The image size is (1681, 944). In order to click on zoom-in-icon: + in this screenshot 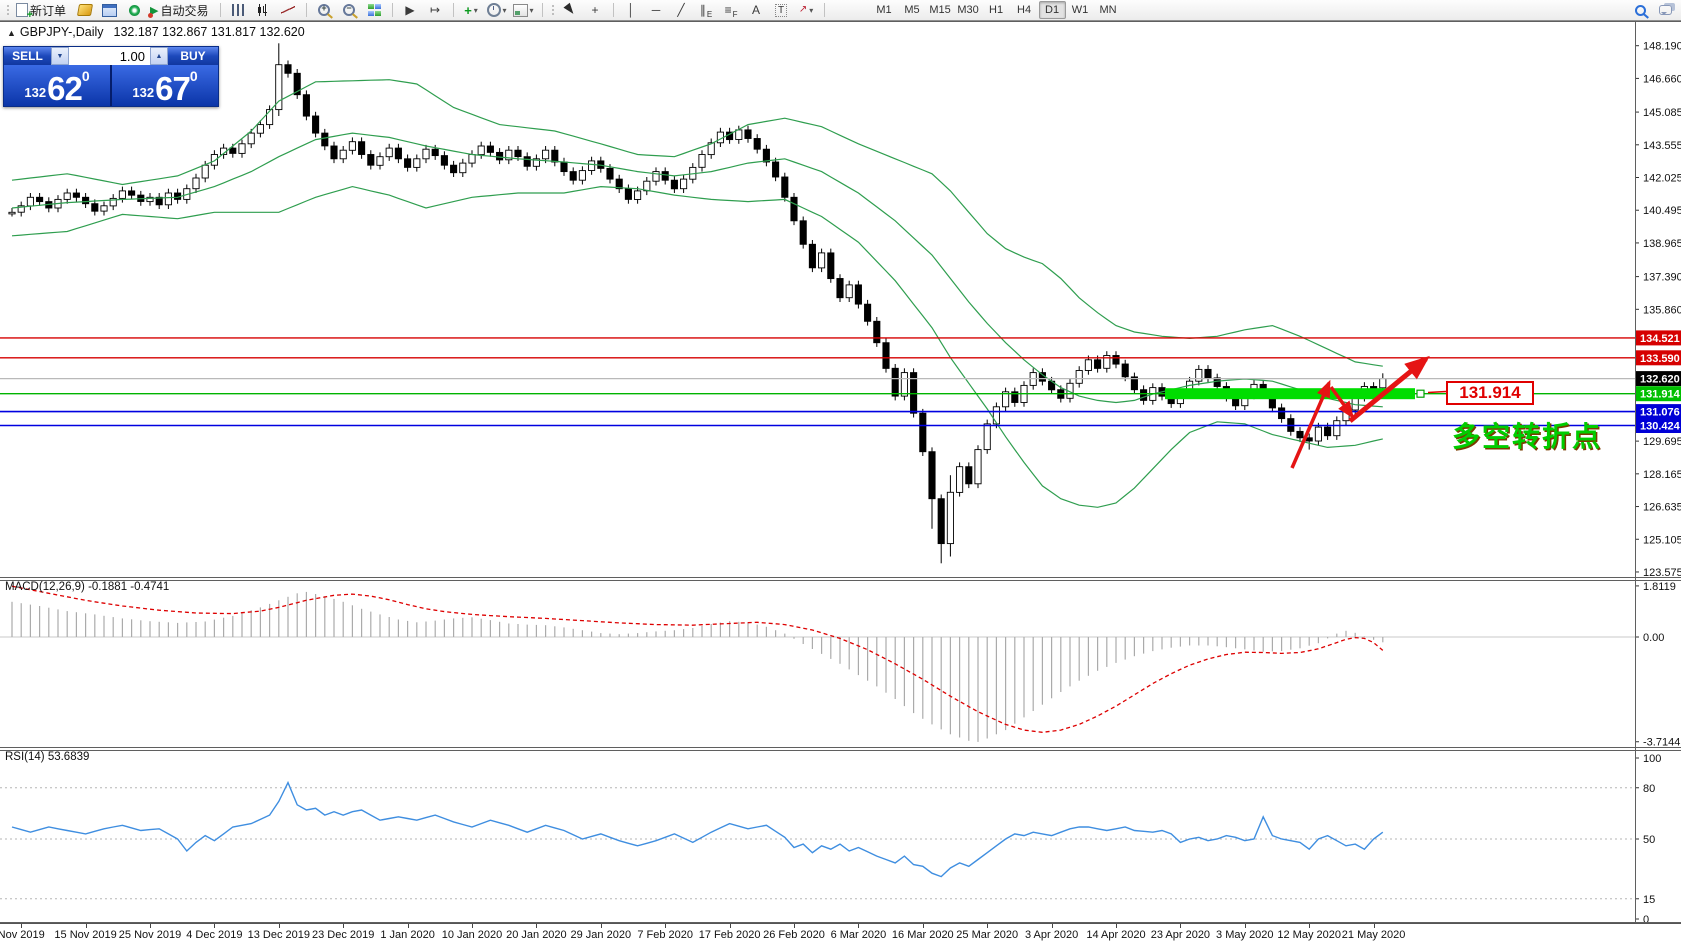, I will do `click(324, 10)`.